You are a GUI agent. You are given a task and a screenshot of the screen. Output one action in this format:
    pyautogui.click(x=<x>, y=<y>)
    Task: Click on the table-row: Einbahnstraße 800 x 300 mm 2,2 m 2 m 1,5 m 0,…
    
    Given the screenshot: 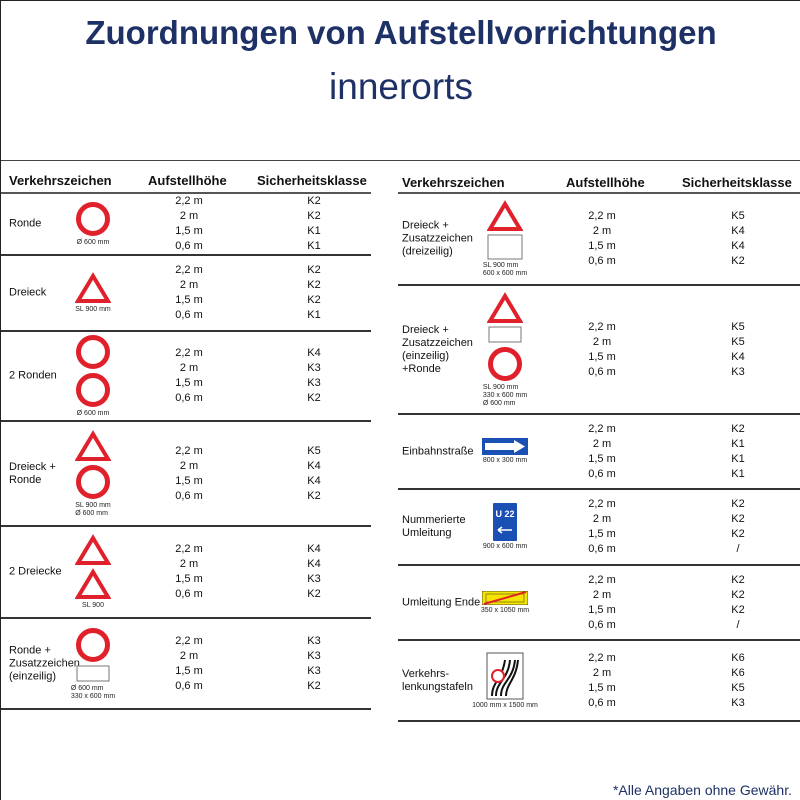 What is the action you would take?
    pyautogui.click(x=599, y=452)
    